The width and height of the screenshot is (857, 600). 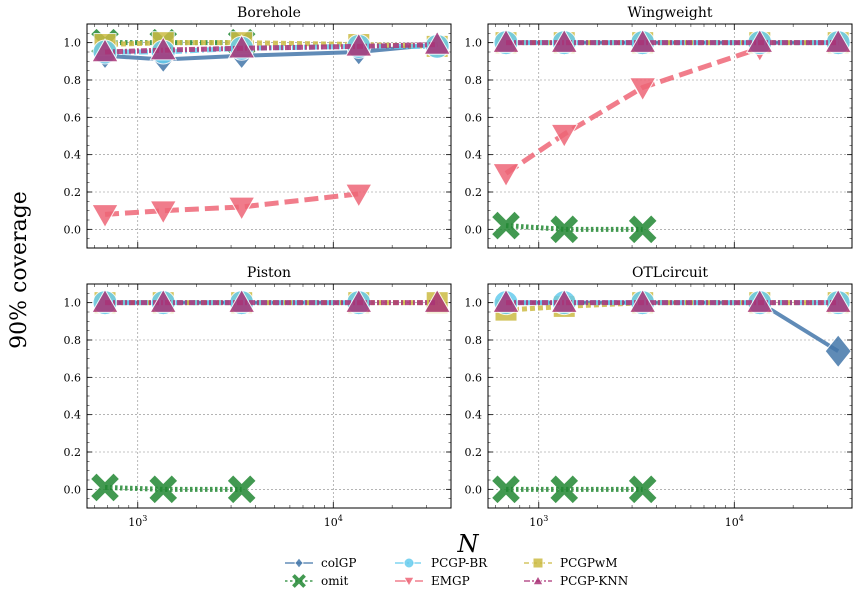 I want to click on subplot-title: Piston, so click(x=269, y=273).